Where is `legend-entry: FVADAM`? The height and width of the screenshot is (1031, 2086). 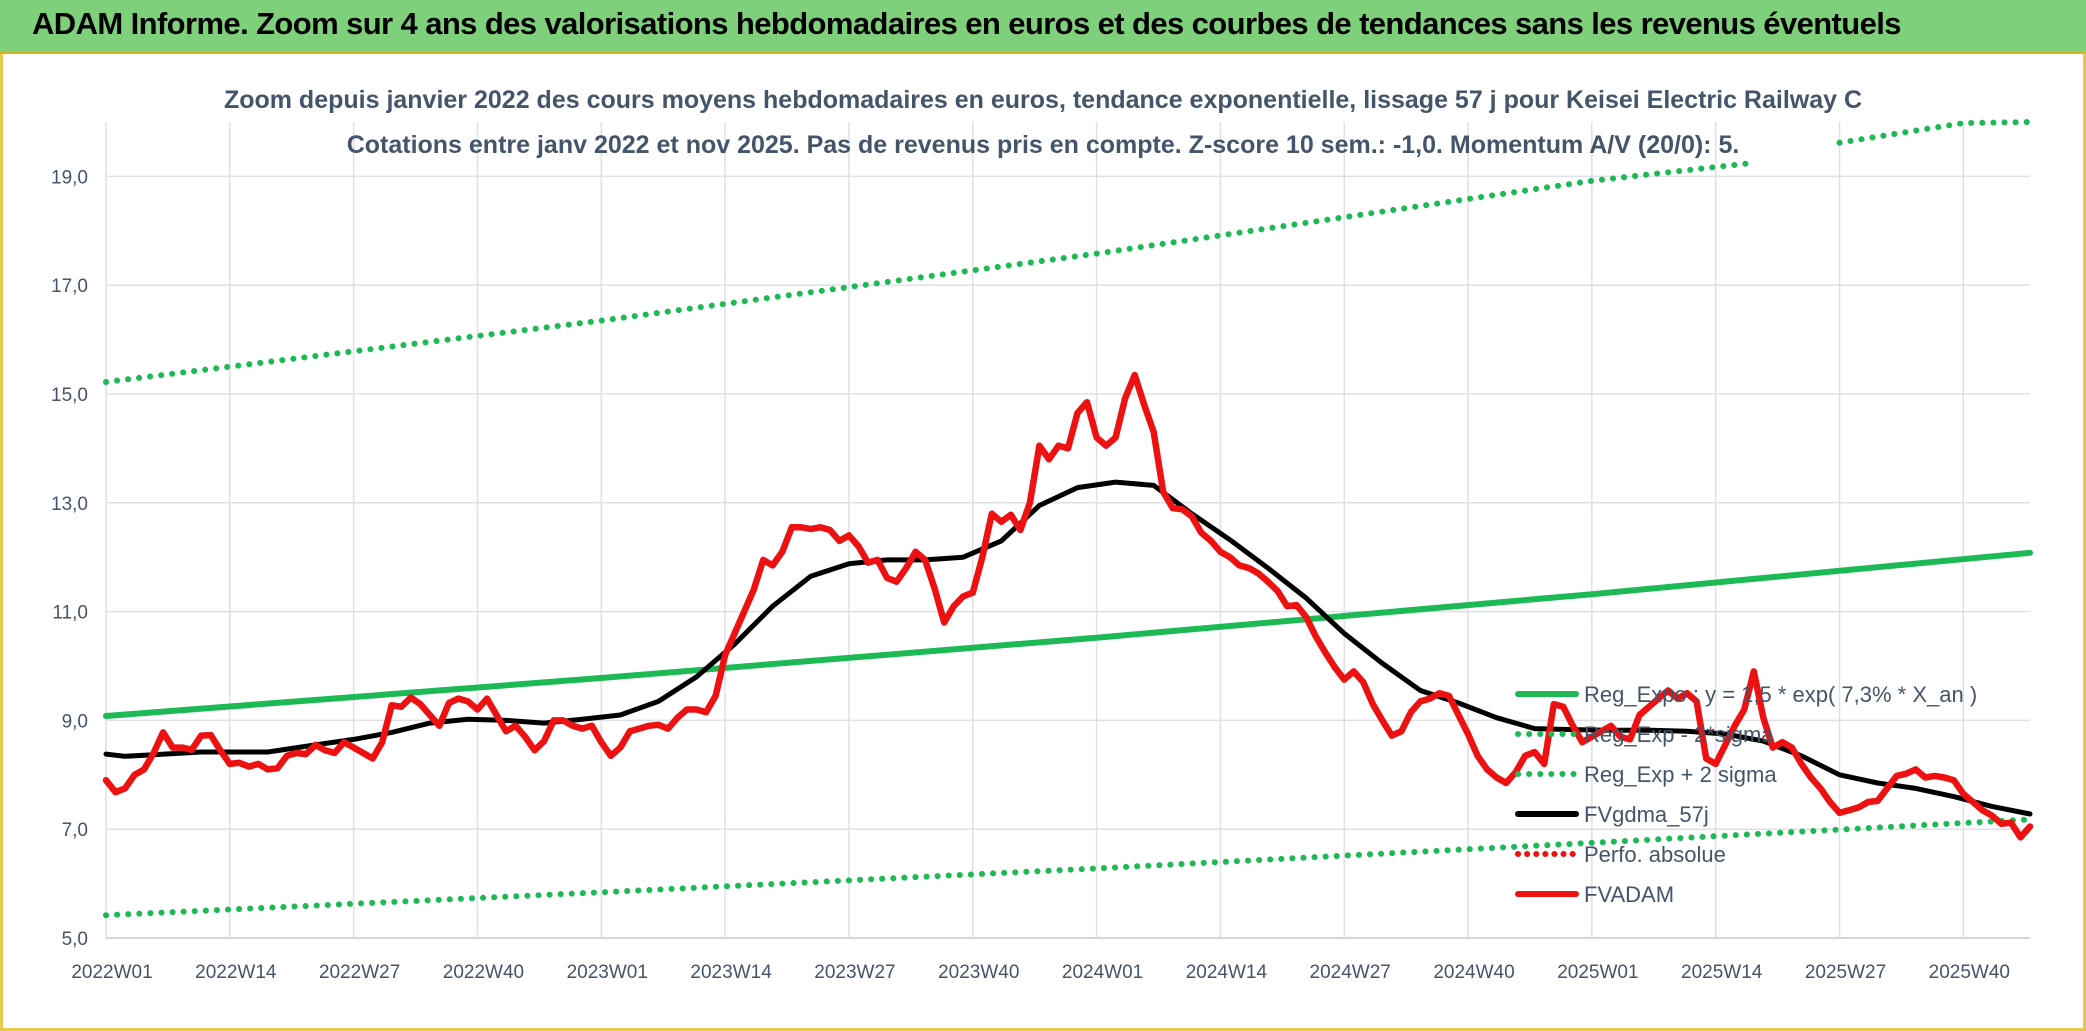
legend-entry: FVADAM is located at coordinates (1629, 894).